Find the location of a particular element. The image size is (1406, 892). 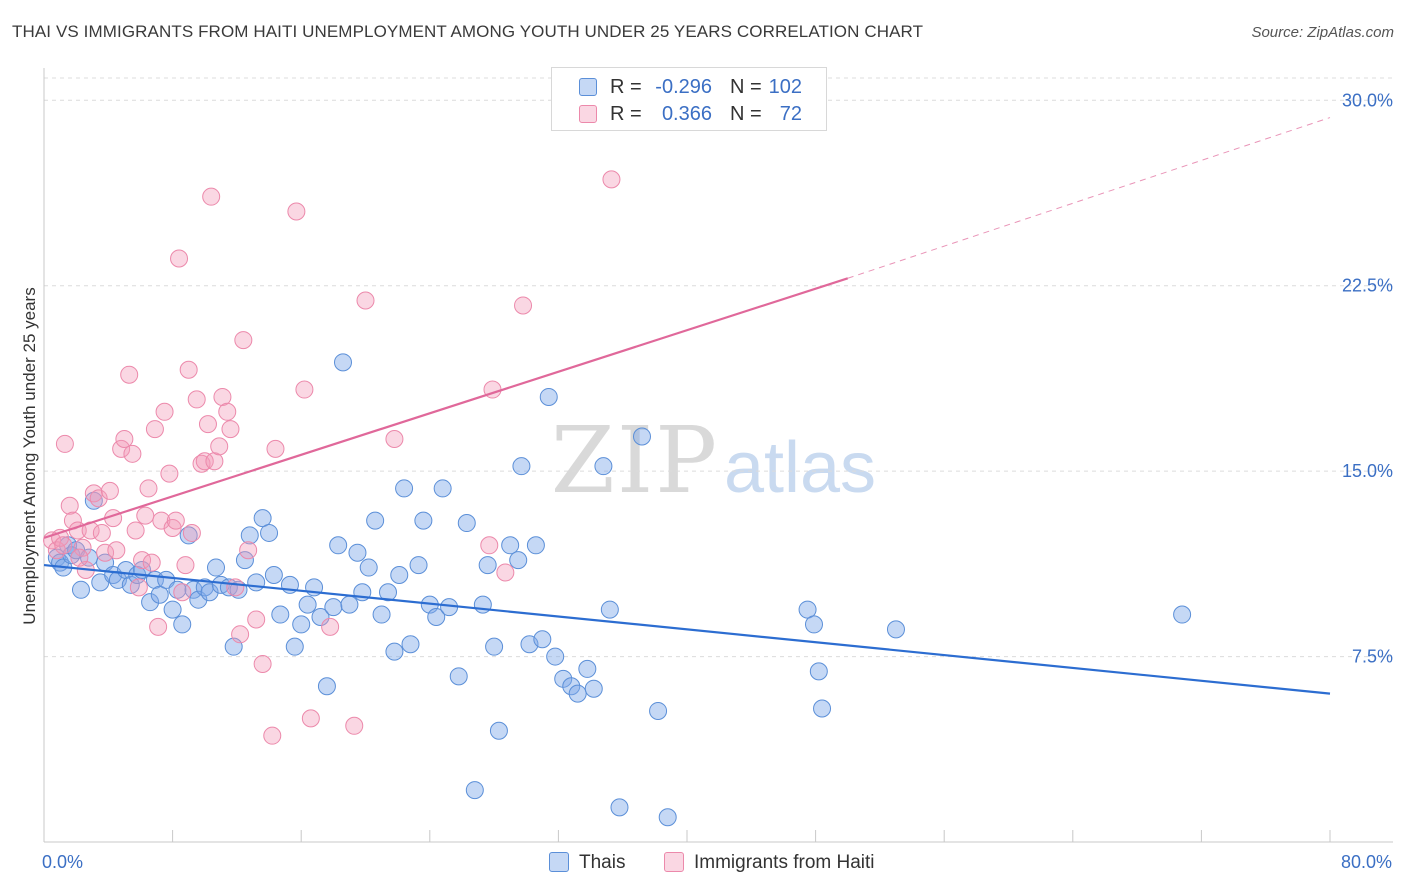

y-tick-label: 15.0% is located at coordinates (1367, 471).